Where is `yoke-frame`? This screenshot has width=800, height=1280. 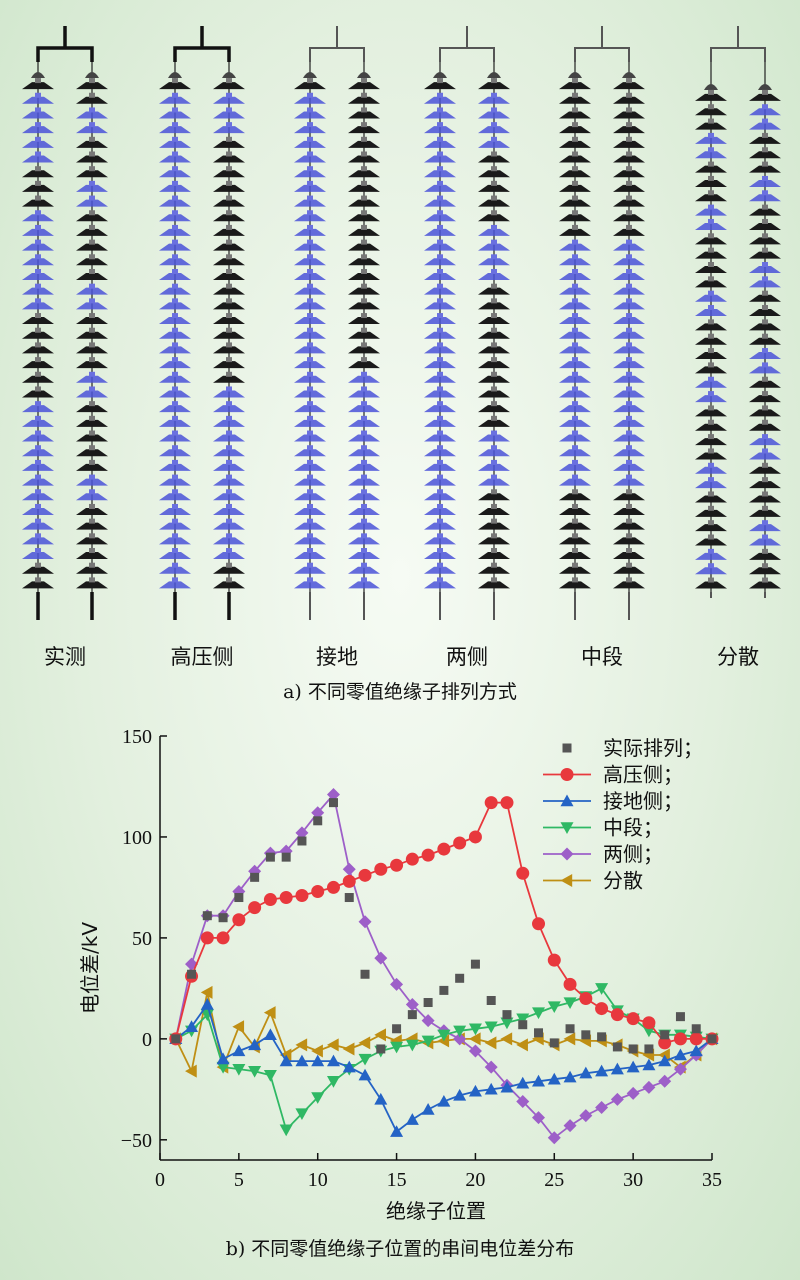 yoke-frame is located at coordinates (202, 44).